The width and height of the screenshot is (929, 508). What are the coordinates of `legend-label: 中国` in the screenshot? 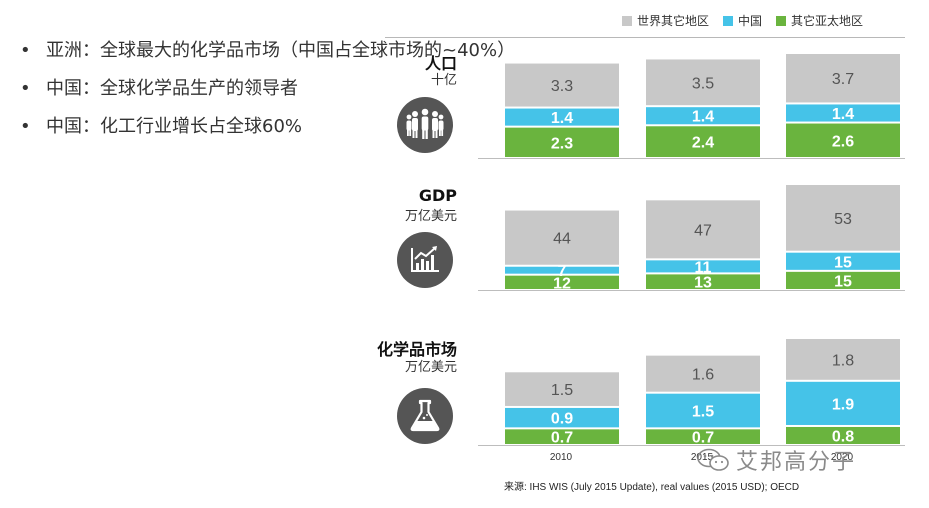 It's located at (750, 21).